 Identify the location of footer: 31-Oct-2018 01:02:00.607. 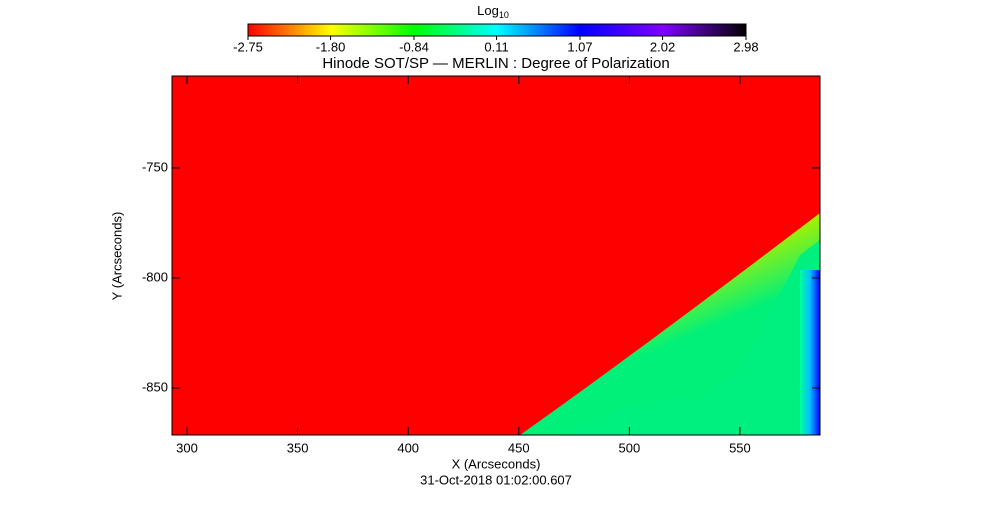
(496, 479).